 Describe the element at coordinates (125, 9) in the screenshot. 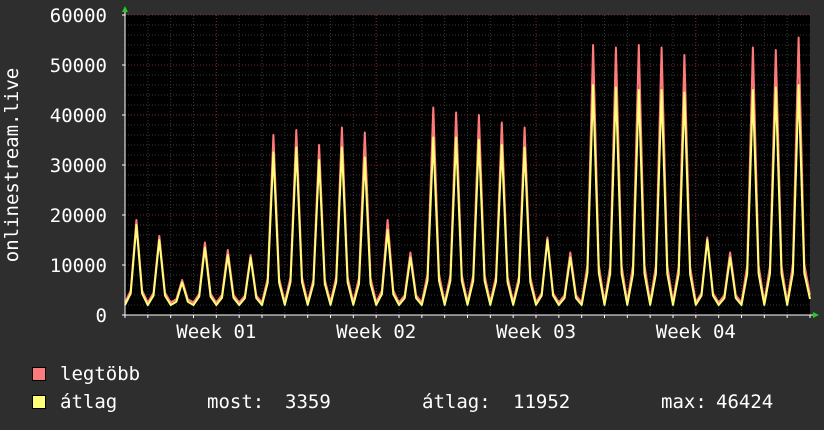

I see `y-axis-arrow-icon` at that location.